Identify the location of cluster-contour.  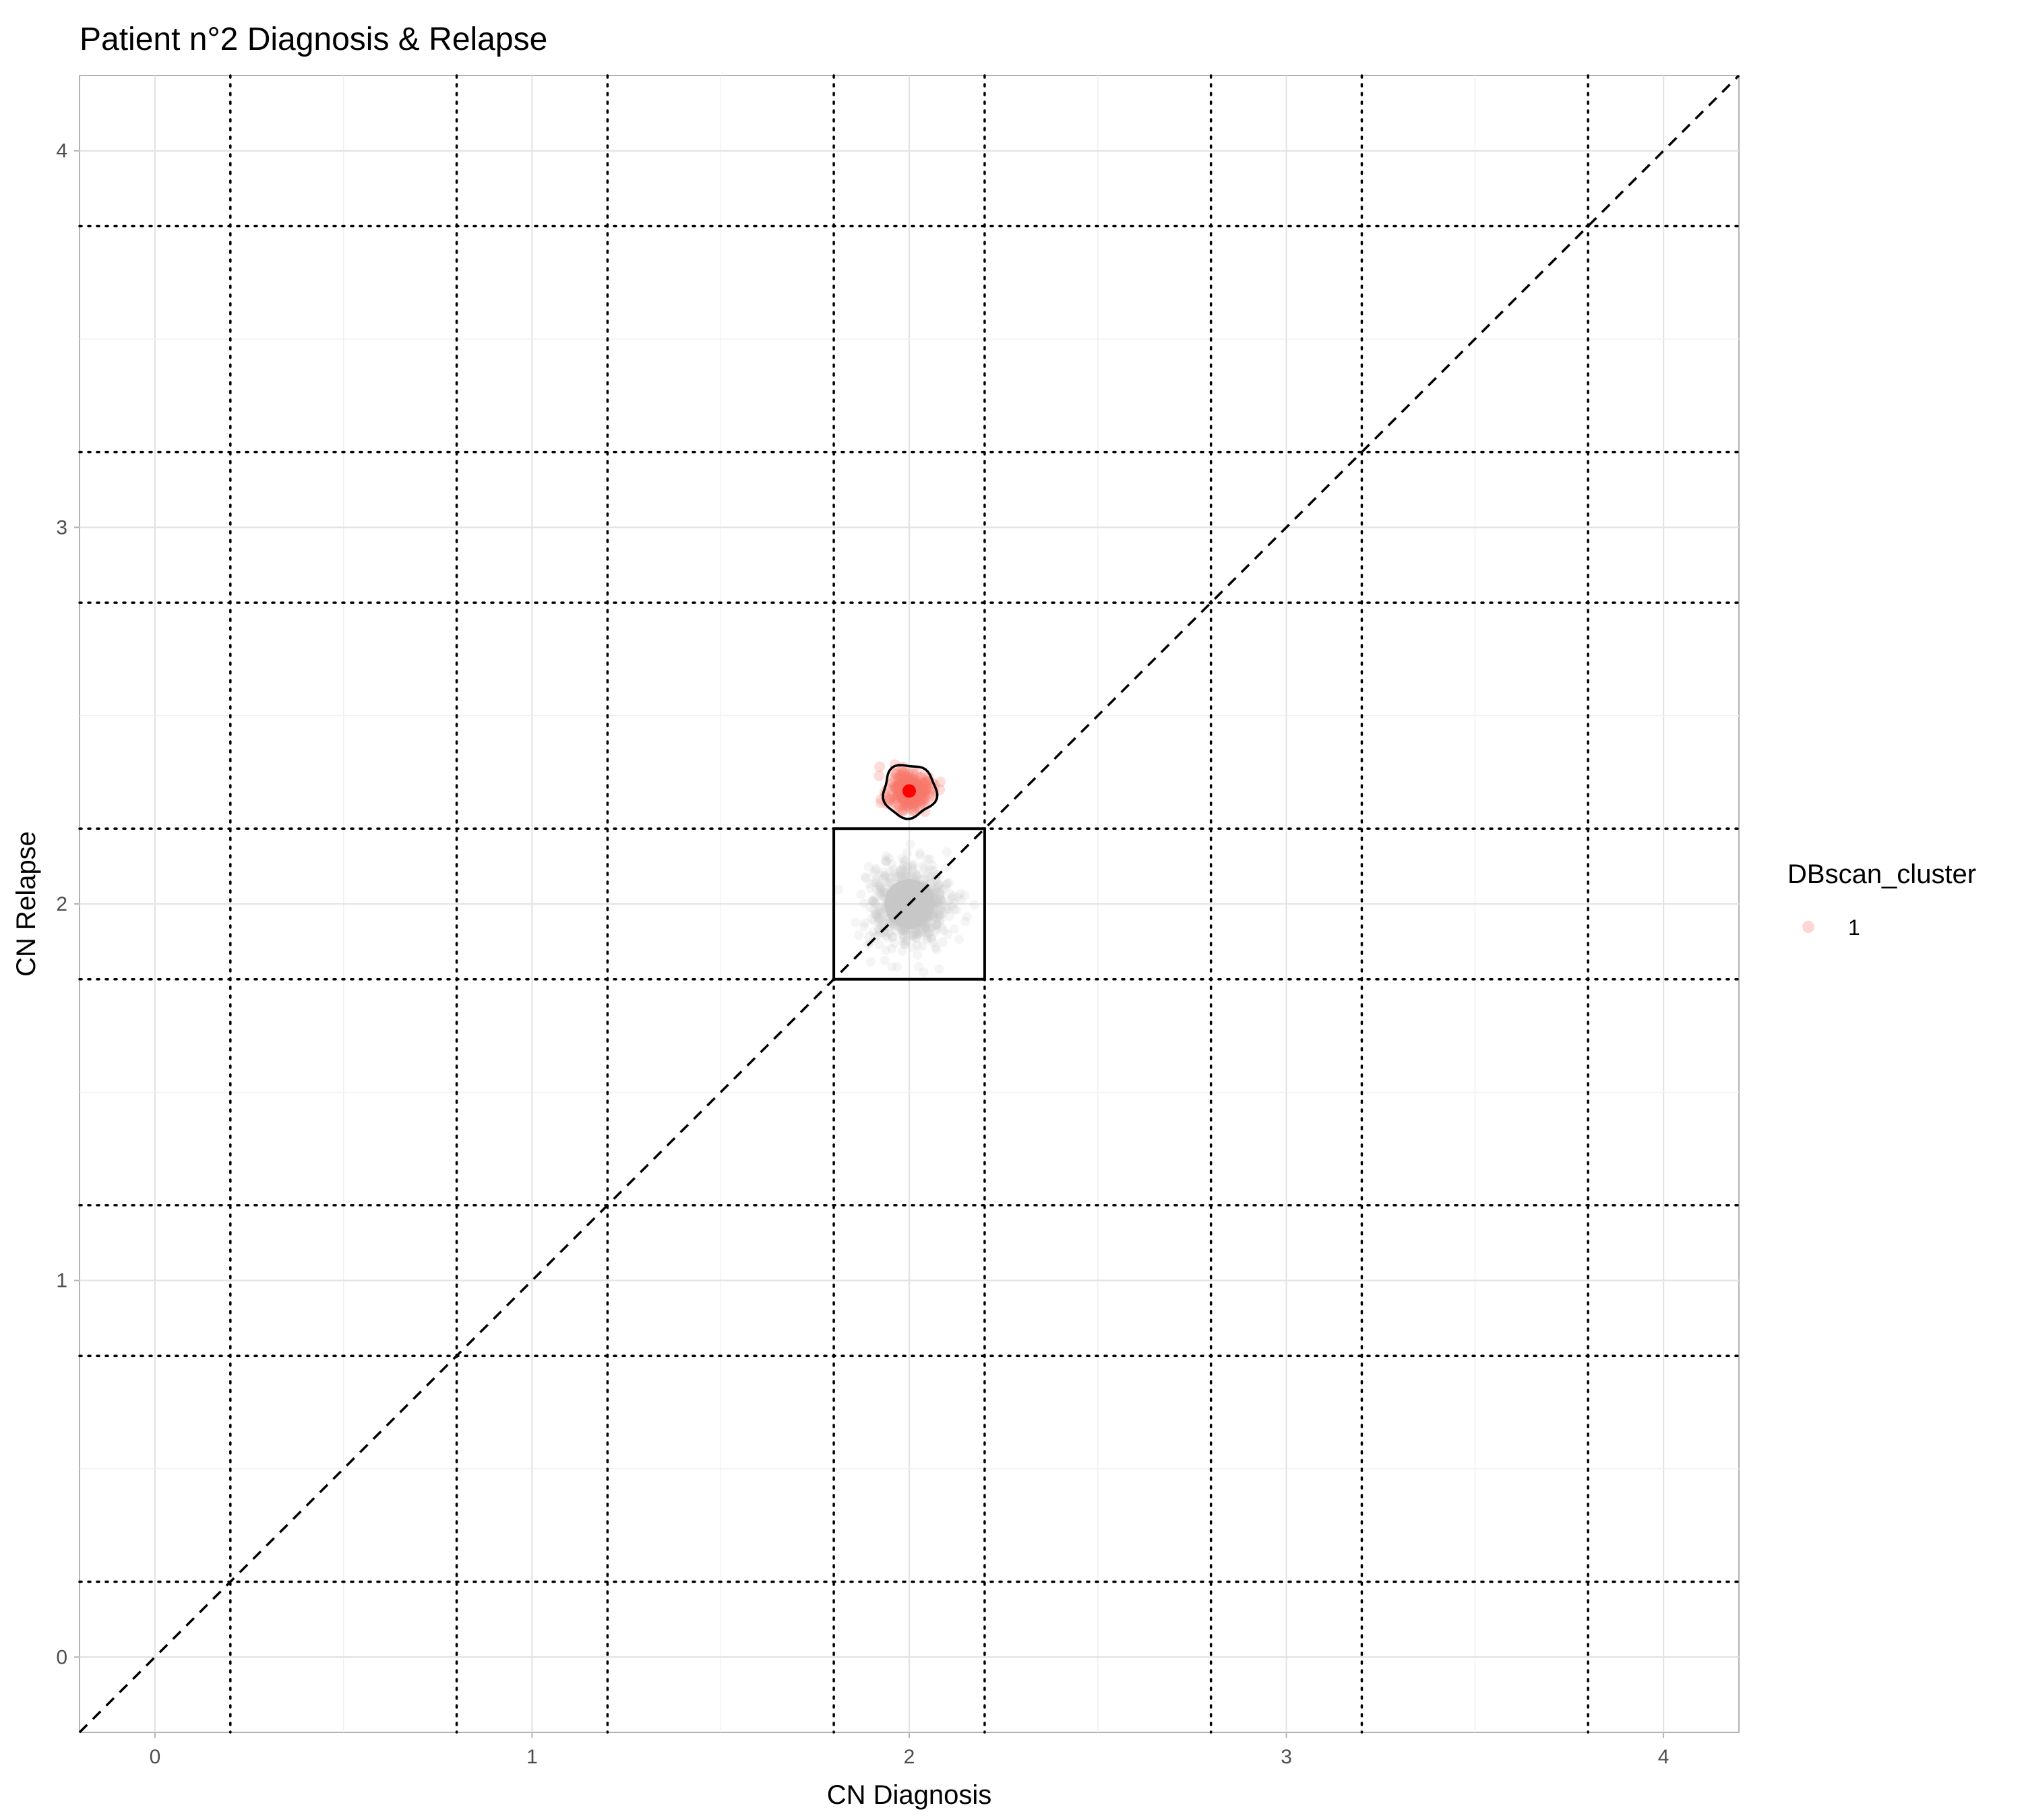
(911, 792).